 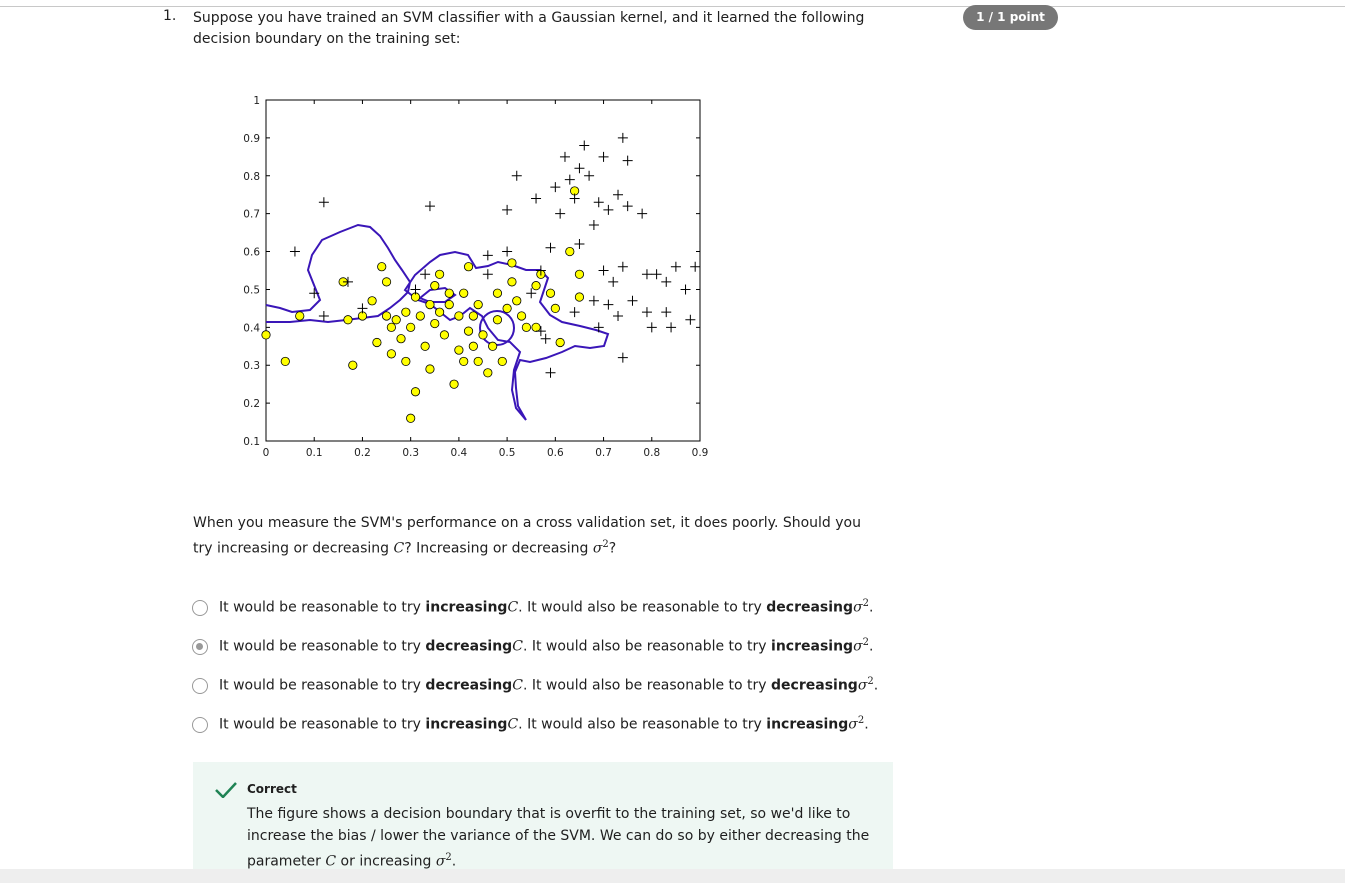 I want to click on y-tick-label: 0.5, so click(x=251, y=290).